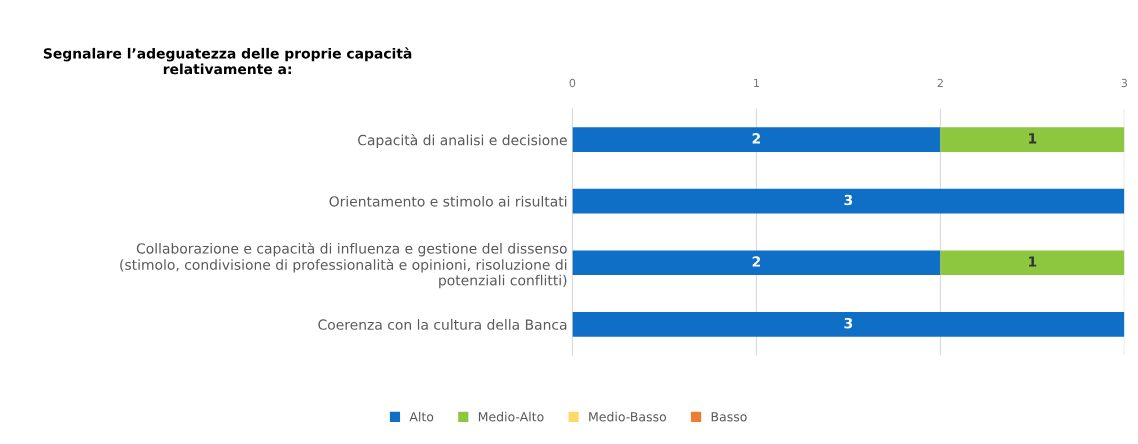 Image resolution: width=1138 pixels, height=444 pixels. I want to click on x-tick-label: 3, so click(1124, 83).